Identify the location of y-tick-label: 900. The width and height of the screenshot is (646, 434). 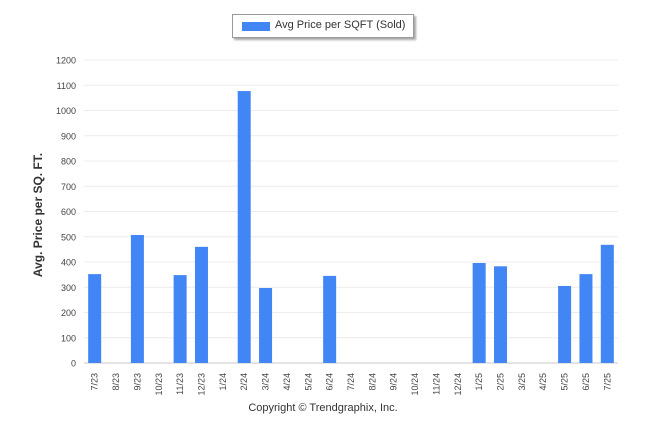
(68, 136).